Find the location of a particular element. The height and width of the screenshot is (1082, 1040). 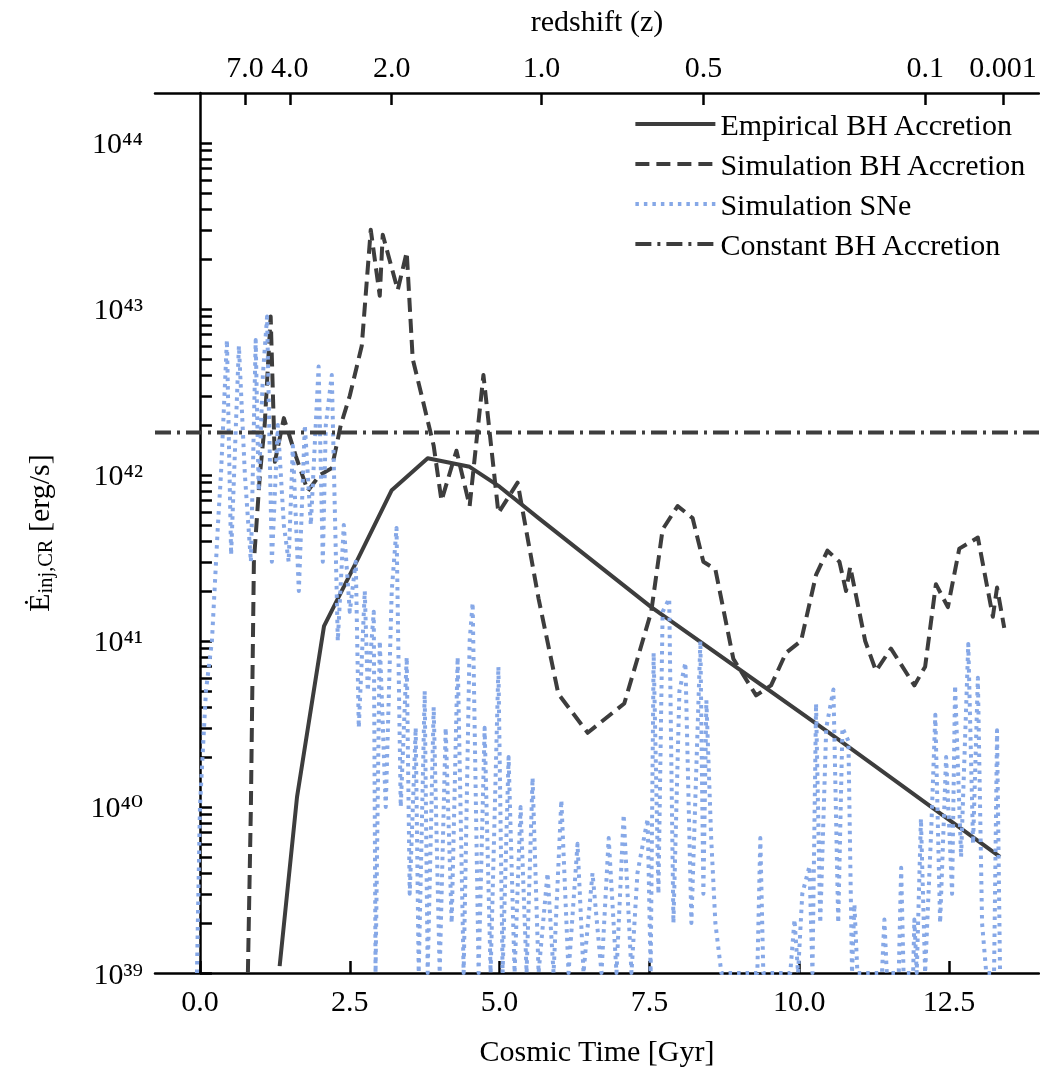

annotation: 0.5 is located at coordinates (703, 66).